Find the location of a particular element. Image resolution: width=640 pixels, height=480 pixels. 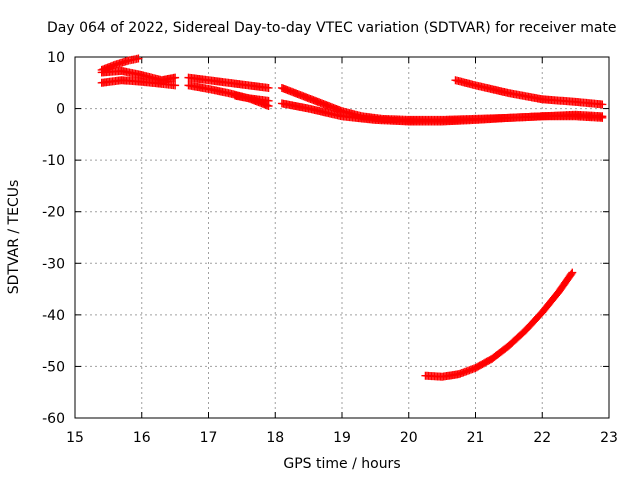

y-tick-labels: 10 0 -10 -20 -30 -40 -50 -60 is located at coordinates (53, 238).